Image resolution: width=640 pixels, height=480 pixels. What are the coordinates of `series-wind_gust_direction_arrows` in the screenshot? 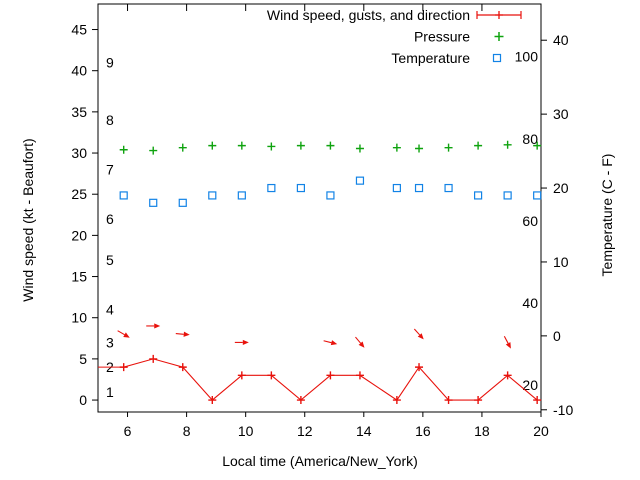 It's located at (314, 336).